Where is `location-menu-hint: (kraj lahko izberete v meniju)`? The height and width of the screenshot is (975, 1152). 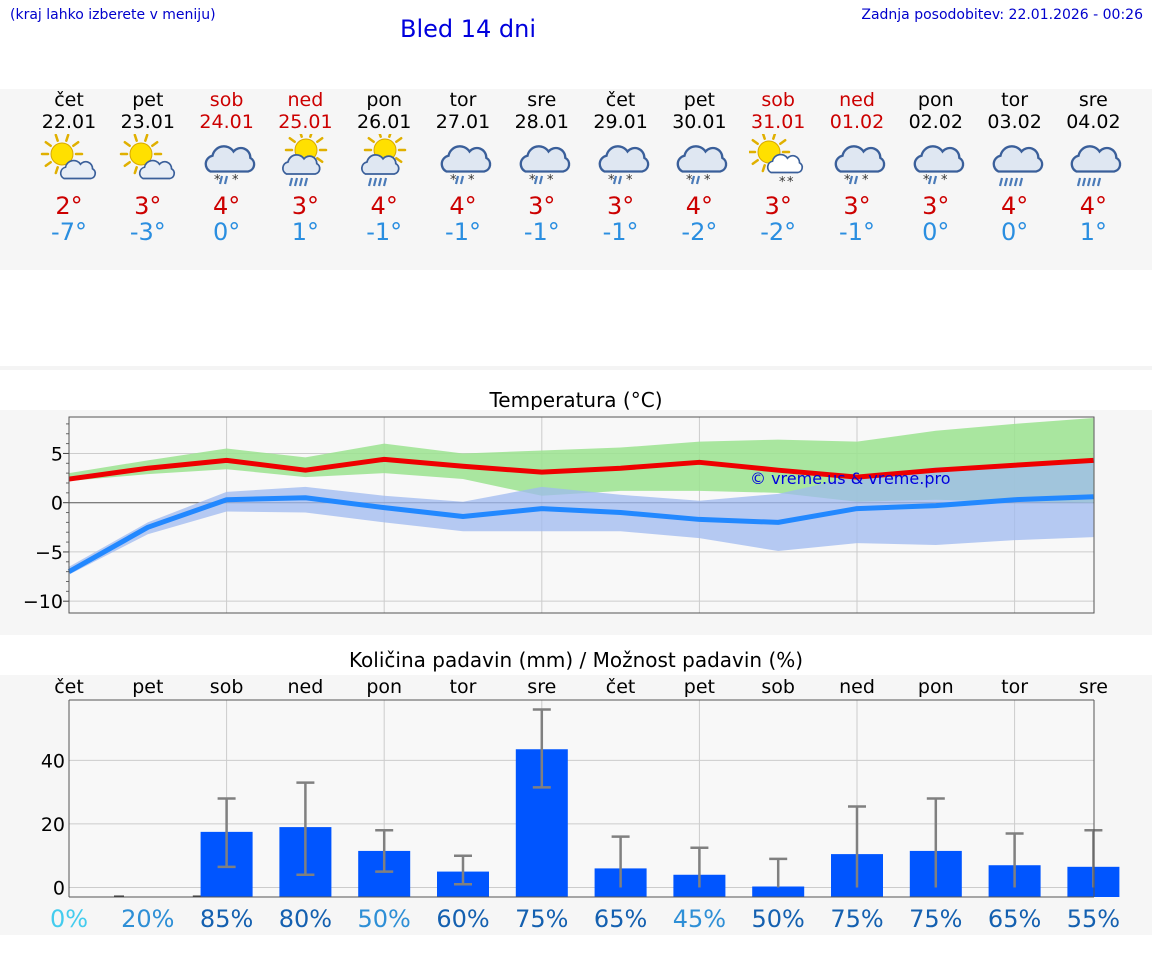 location-menu-hint: (kraj lahko izberete v meniju) is located at coordinates (113, 15).